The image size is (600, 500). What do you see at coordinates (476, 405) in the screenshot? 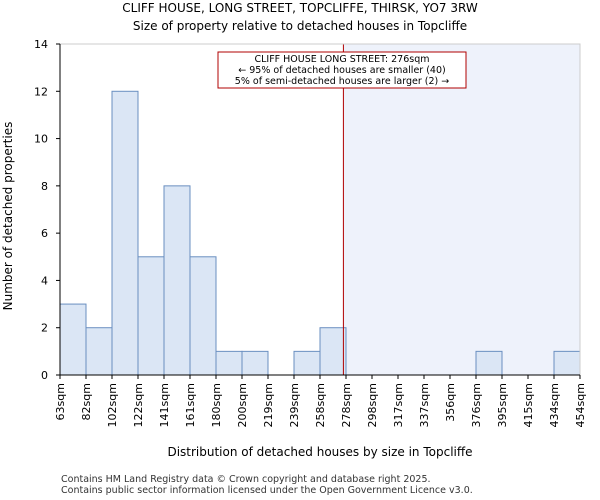
I see `x-tick-label: 376sqm` at bounding box center [476, 405].